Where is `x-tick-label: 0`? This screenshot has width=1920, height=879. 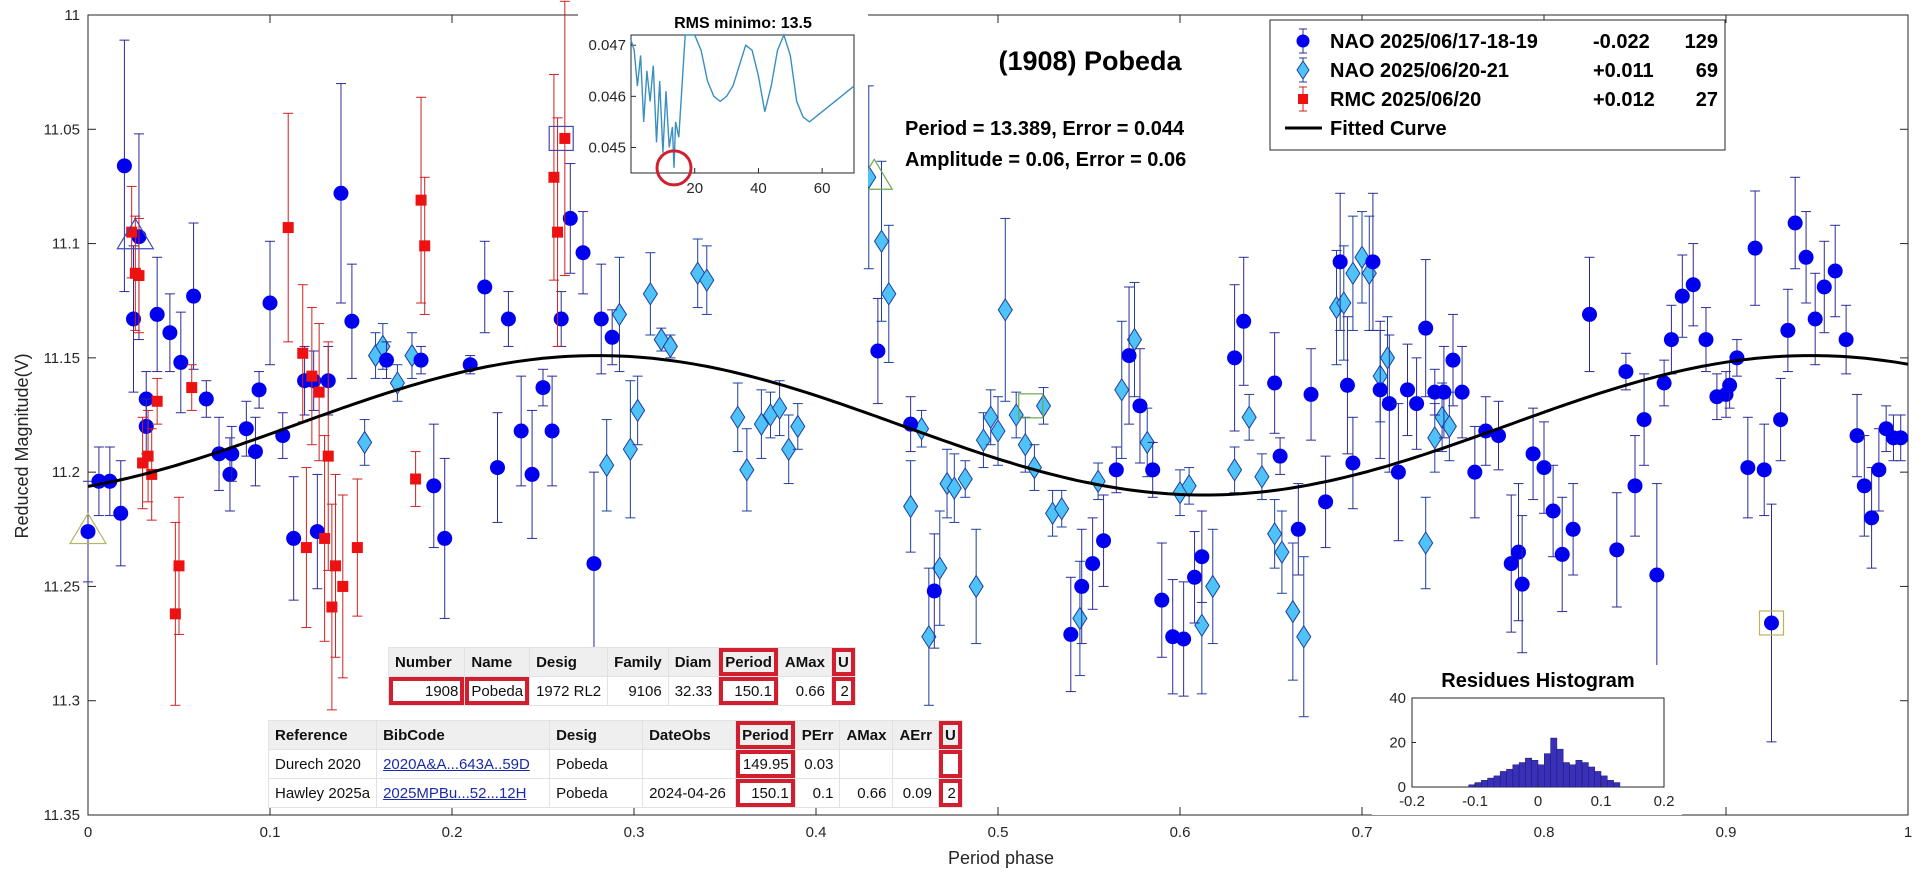 x-tick-label: 0 is located at coordinates (88, 832).